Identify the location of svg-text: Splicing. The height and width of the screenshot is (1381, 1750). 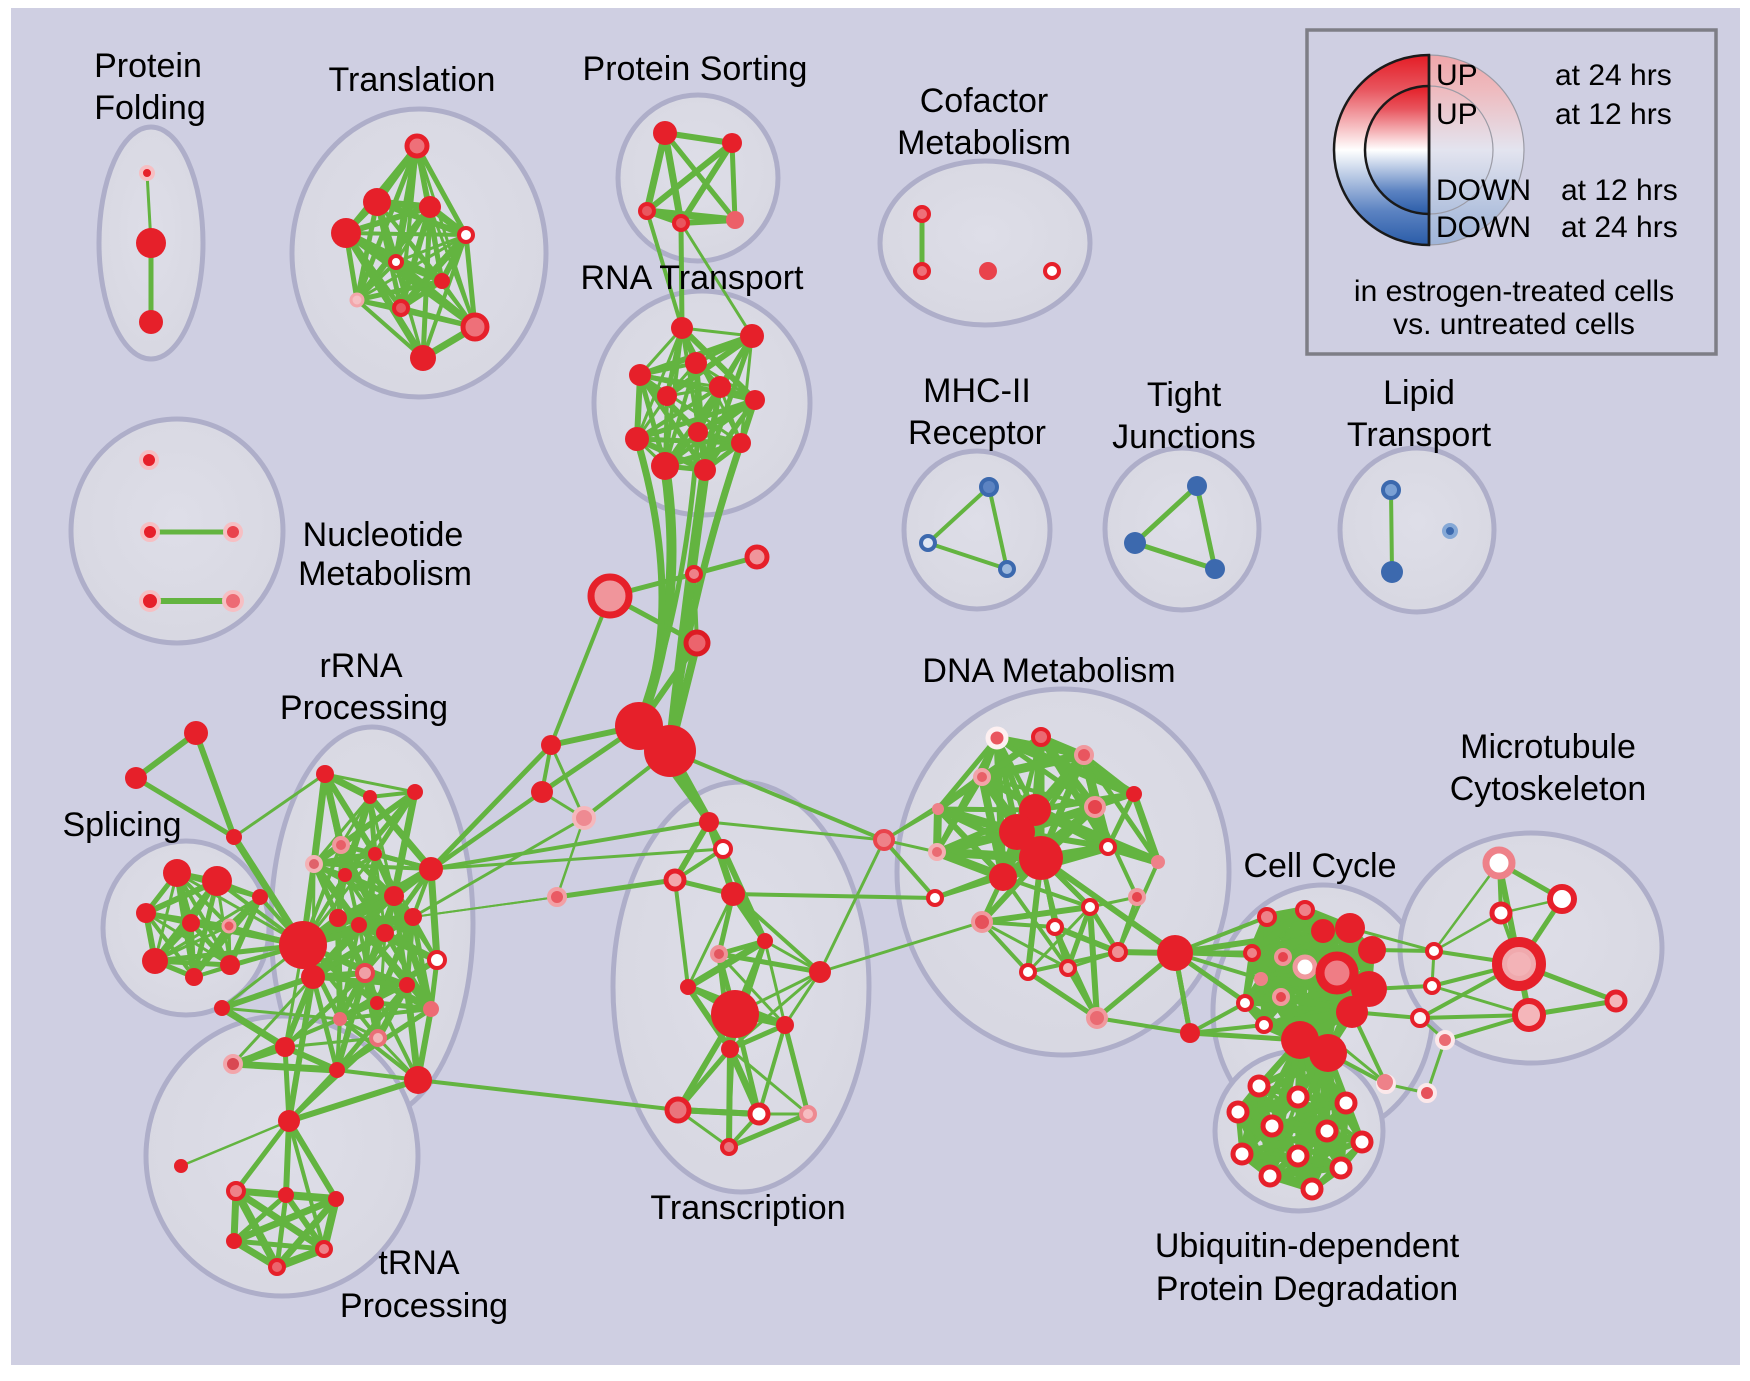
(121, 825).